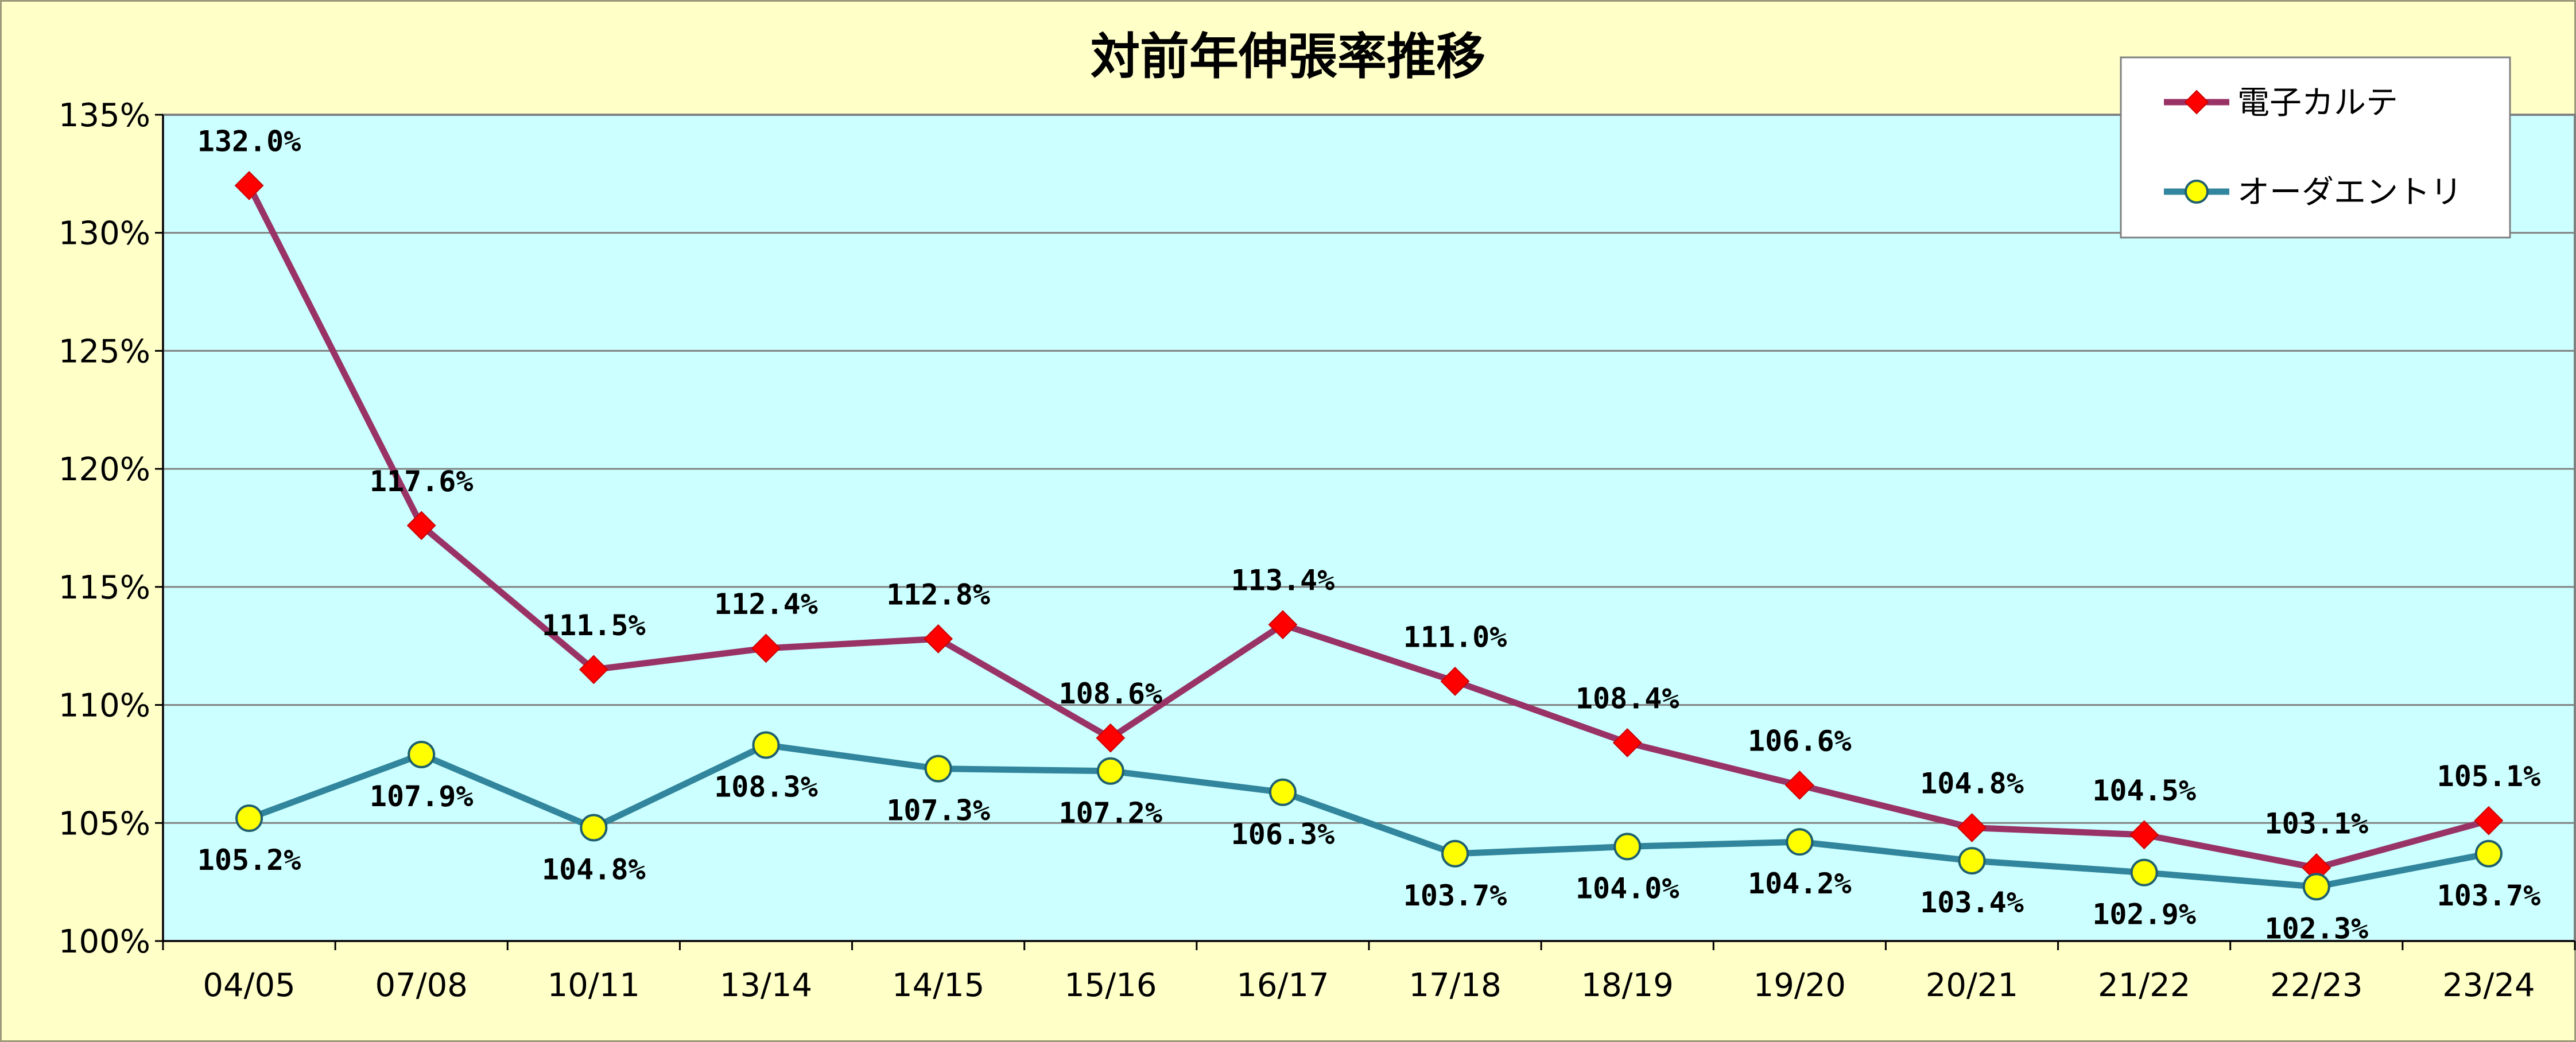 The image size is (2576, 1042). Describe the element at coordinates (766, 985) in the screenshot. I see `x-tick-label: 13/14` at that location.